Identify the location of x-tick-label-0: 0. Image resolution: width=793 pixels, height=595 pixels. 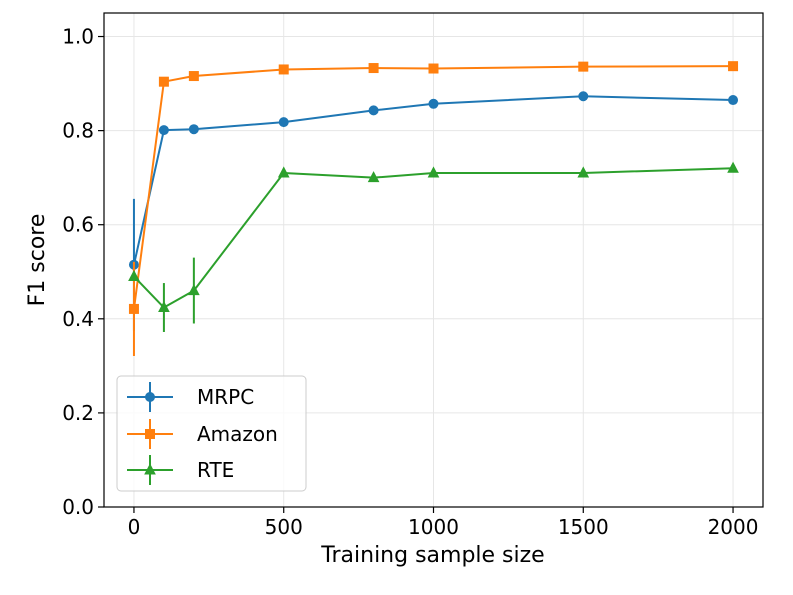
(134, 527).